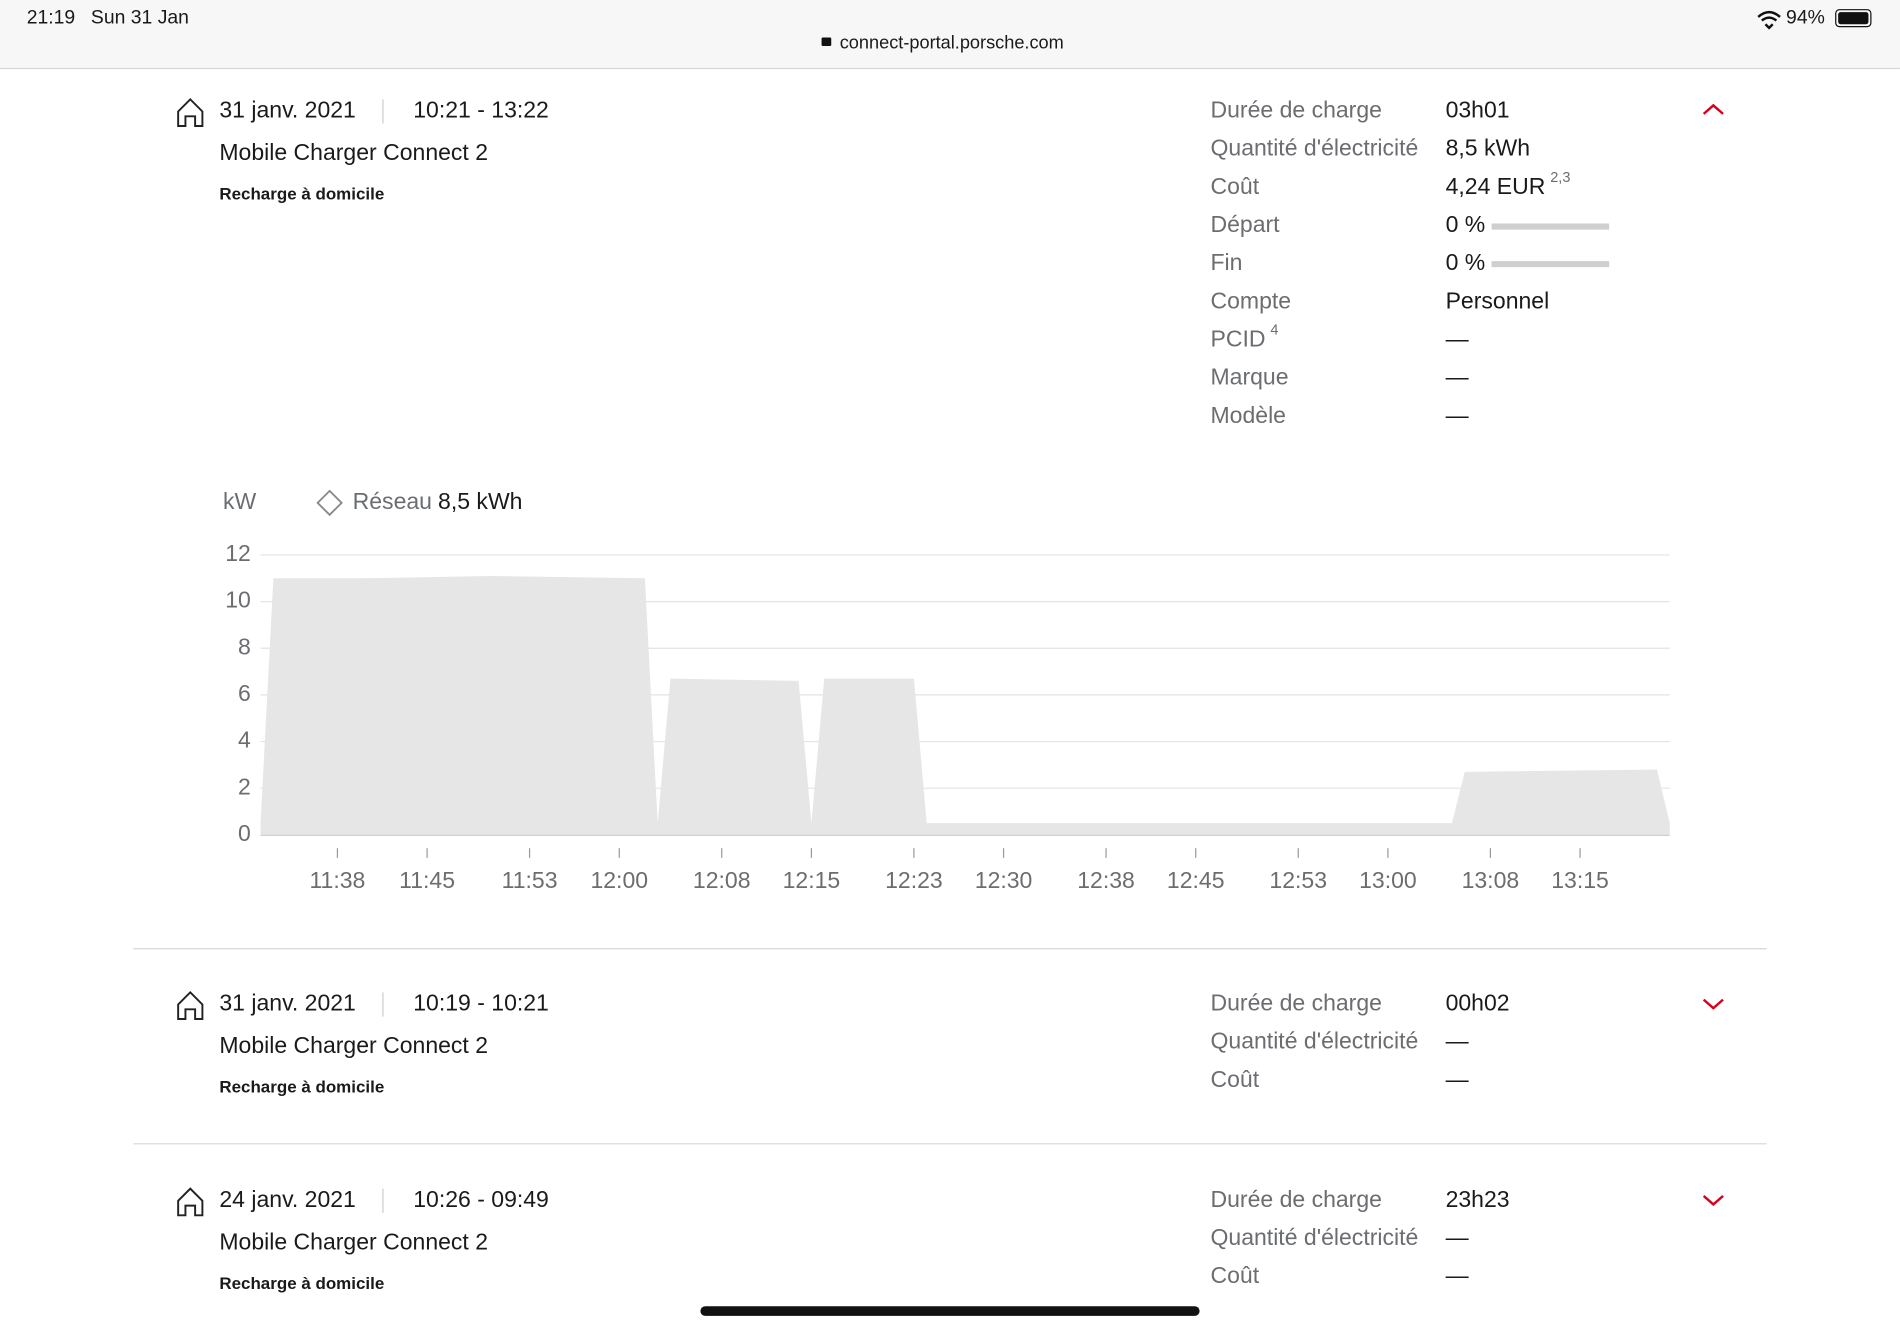  What do you see at coordinates (1498, 300) in the screenshot?
I see `detail-value: Personnel` at bounding box center [1498, 300].